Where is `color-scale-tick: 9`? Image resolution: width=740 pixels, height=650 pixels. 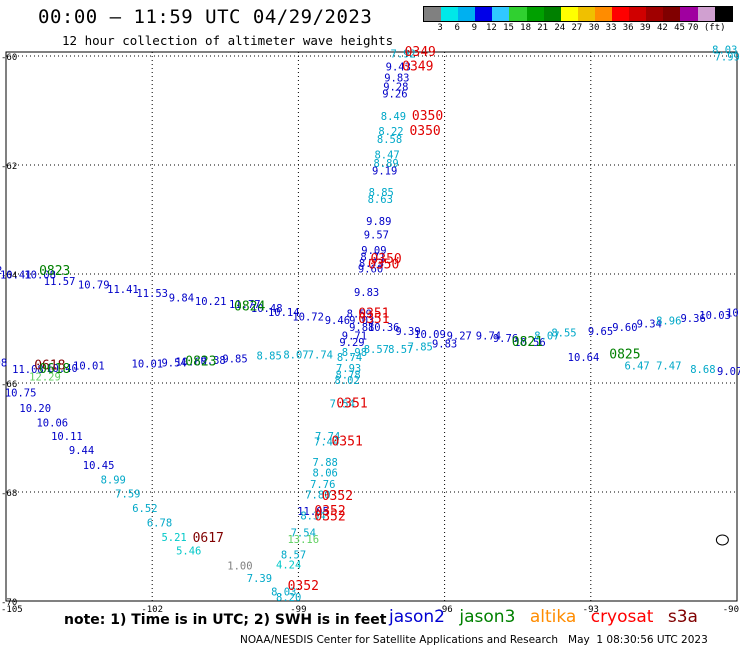 color-scale-tick: 9 is located at coordinates (474, 28).